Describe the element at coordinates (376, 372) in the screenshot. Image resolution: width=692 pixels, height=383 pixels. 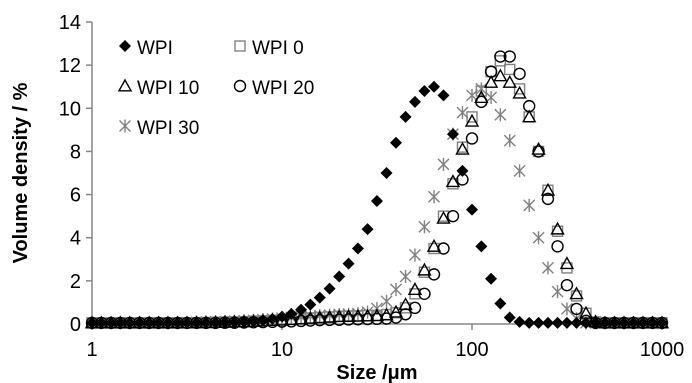
I see `x-axis-title: Size /μm` at that location.